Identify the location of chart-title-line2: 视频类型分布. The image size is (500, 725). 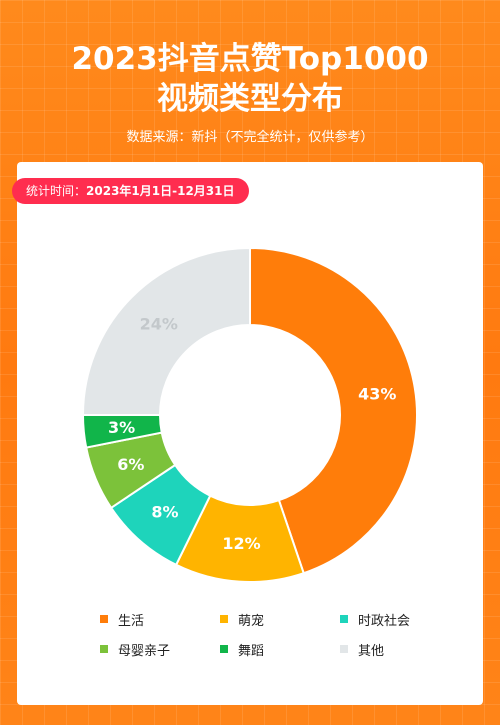
(250, 99).